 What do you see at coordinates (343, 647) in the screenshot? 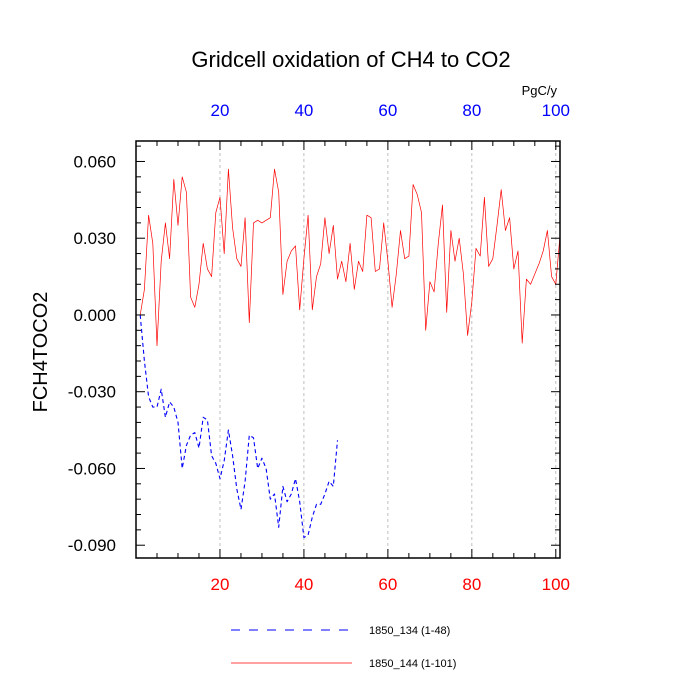
I see `legend: 1850_134 (1-48) 1850_144 (1-101)` at bounding box center [343, 647].